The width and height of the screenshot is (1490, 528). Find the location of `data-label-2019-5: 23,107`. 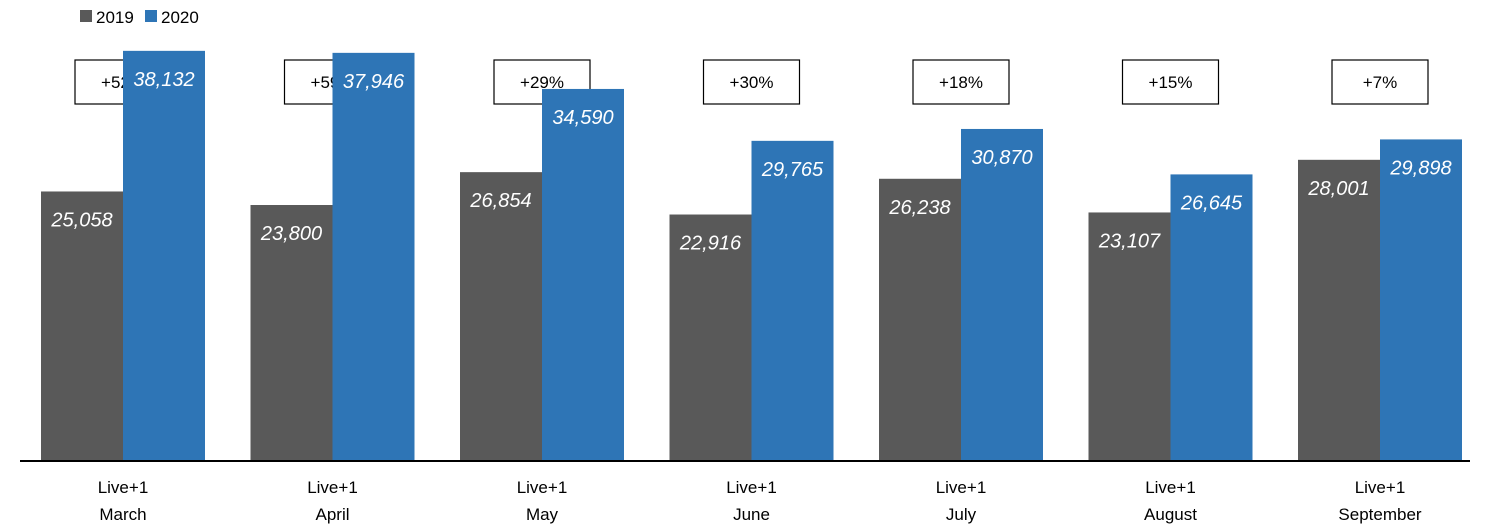

data-label-2019-5: 23,107 is located at coordinates (1129, 241).